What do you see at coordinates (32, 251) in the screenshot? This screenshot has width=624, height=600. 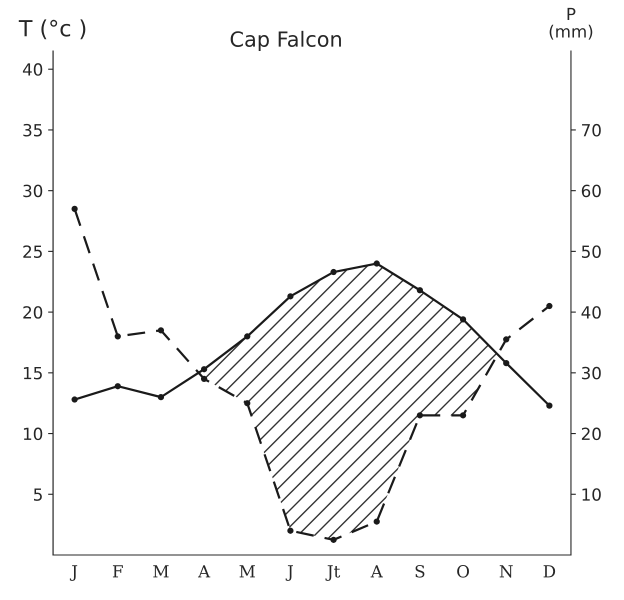 I see `y-tick-label: 25` at bounding box center [32, 251].